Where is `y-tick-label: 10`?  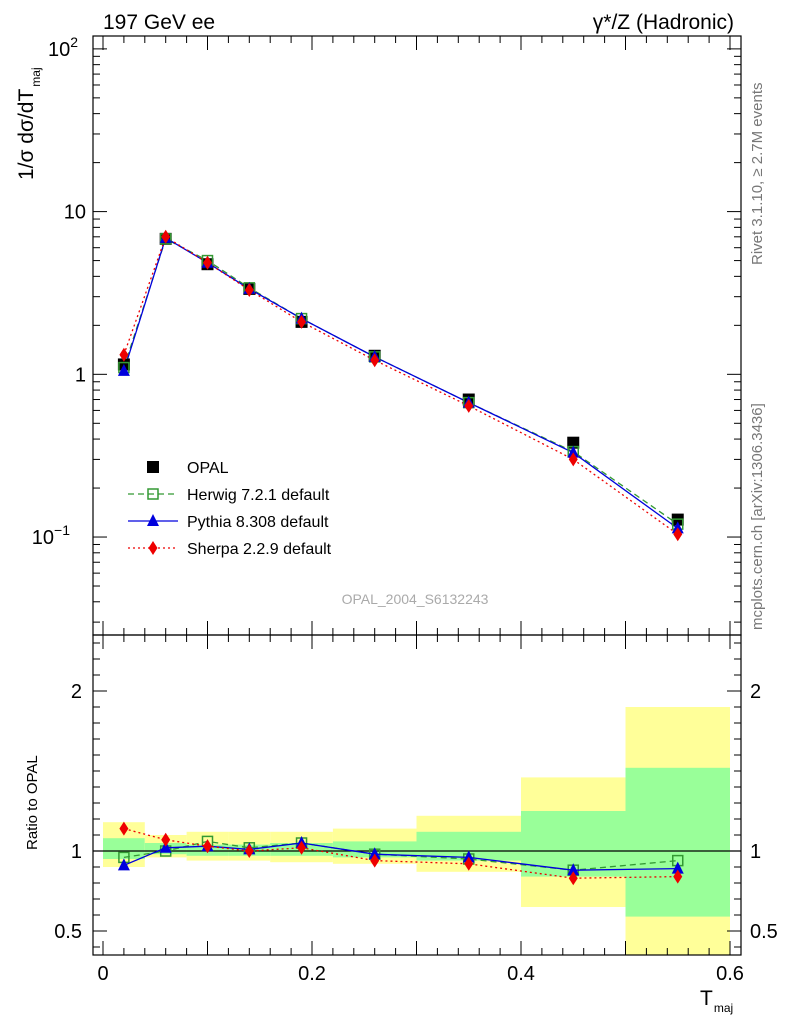 y-tick-label: 10 is located at coordinates (75, 213).